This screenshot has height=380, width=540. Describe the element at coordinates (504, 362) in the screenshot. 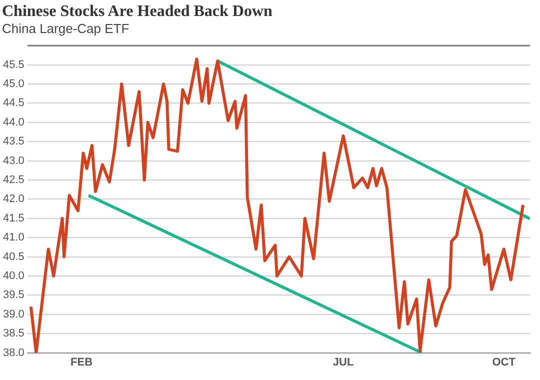

I see `x-tick-label: OCT` at that location.